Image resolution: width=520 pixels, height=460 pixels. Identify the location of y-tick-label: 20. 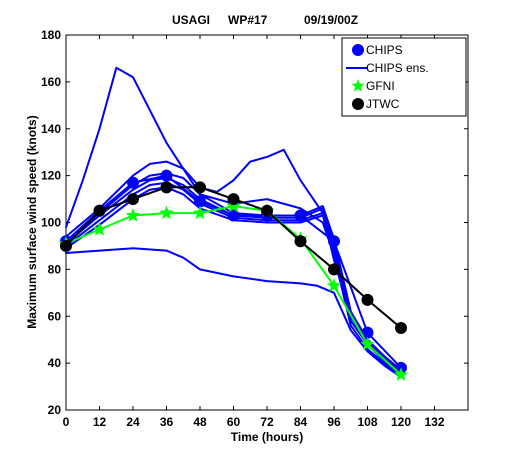
(55, 410).